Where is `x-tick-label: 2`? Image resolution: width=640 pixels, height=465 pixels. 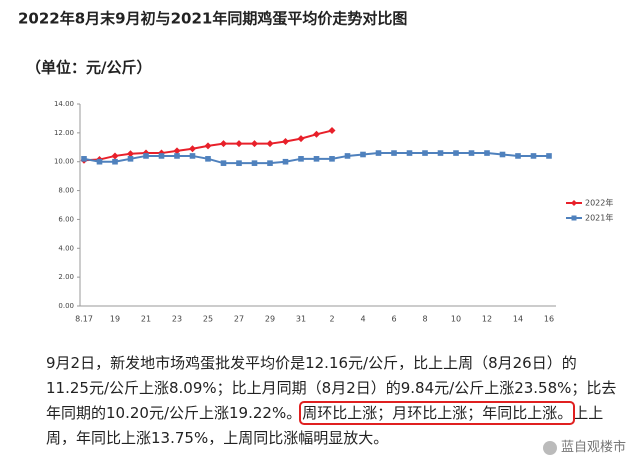
x-tick-label: 2 is located at coordinates (331, 319).